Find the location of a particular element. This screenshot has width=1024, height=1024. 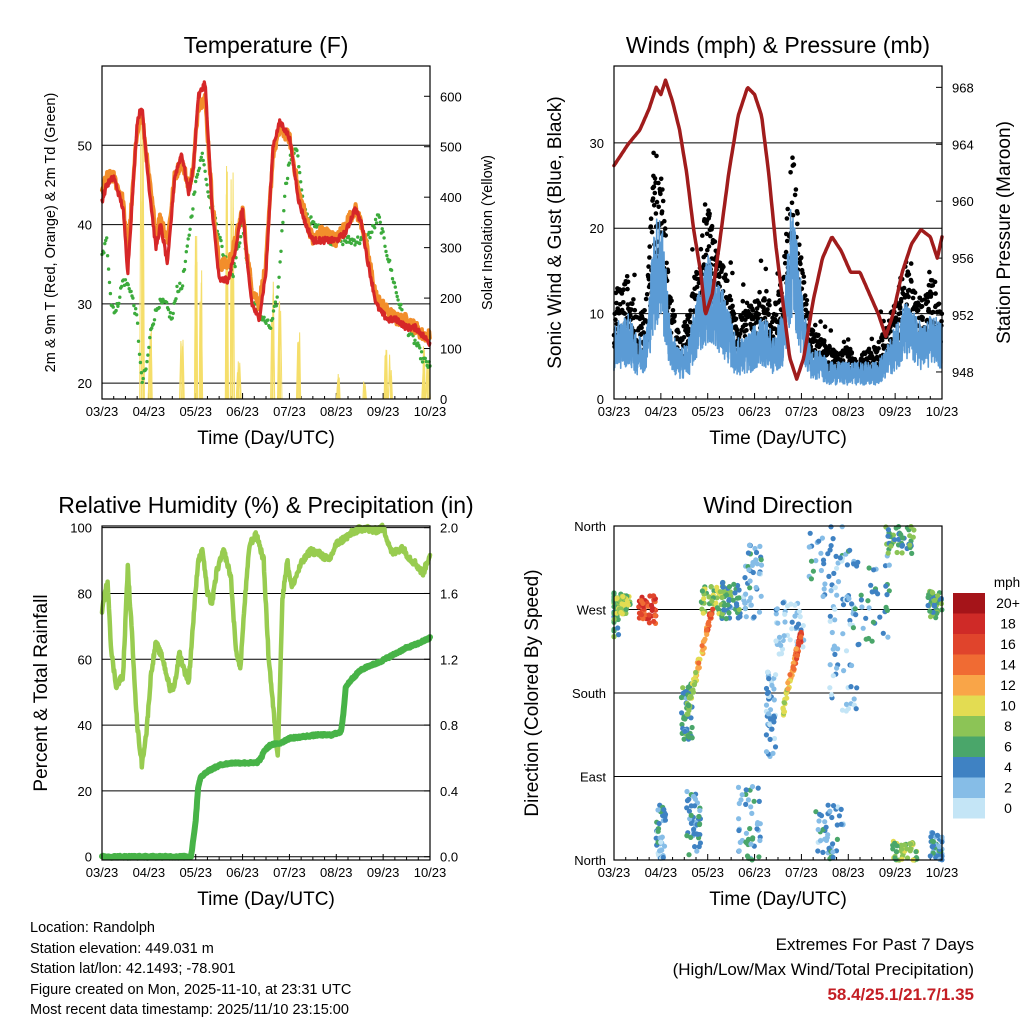

y-tick-label: 20 is located at coordinates (85, 791).